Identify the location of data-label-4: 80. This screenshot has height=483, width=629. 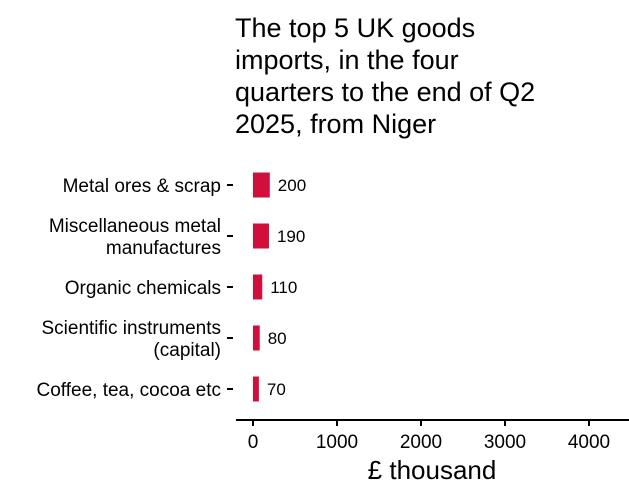
(277, 338).